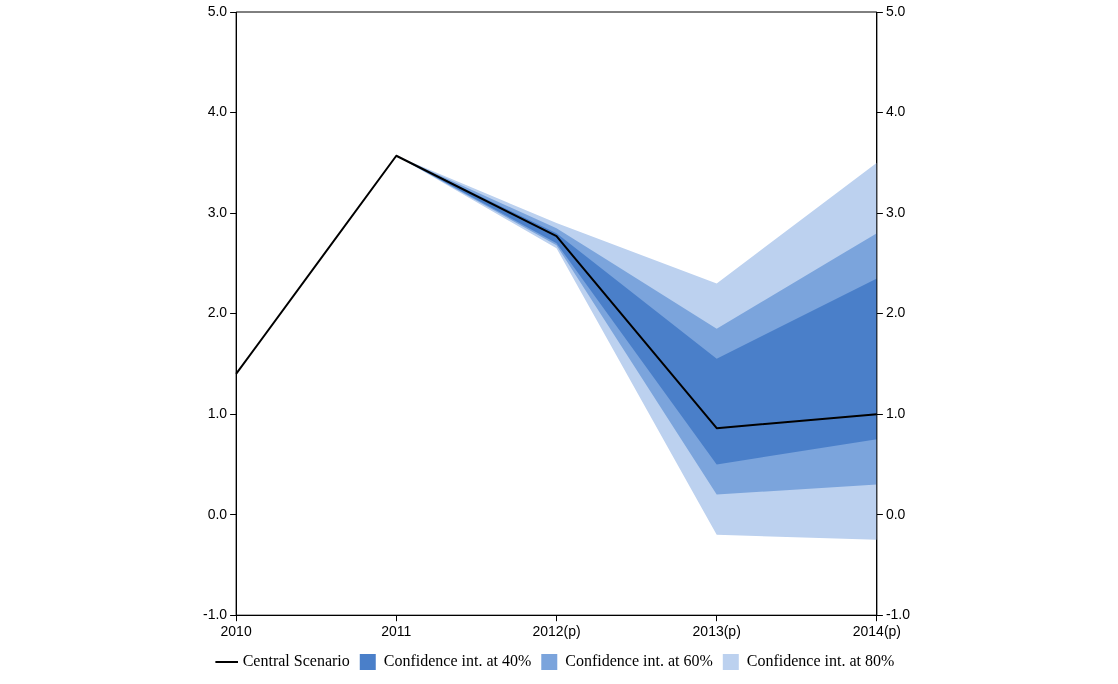 The width and height of the screenshot is (1118, 684). What do you see at coordinates (217, 412) in the screenshot?
I see `y-tick-label: 1.0` at bounding box center [217, 412].